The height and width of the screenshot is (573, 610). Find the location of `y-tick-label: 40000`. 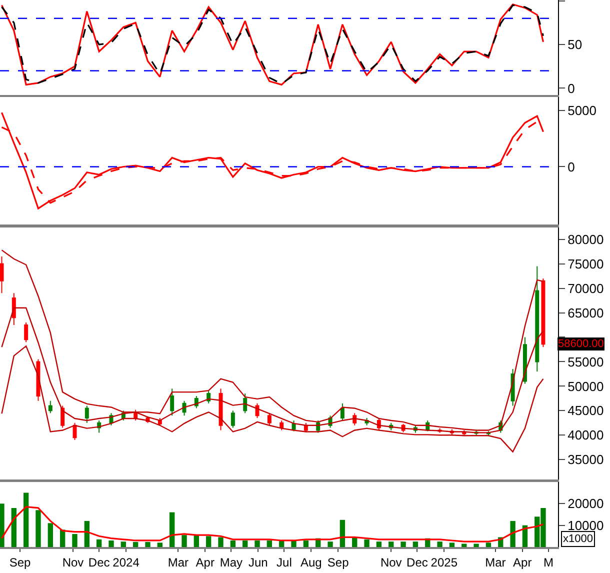

y-tick-label: 40000 is located at coordinates (586, 435).